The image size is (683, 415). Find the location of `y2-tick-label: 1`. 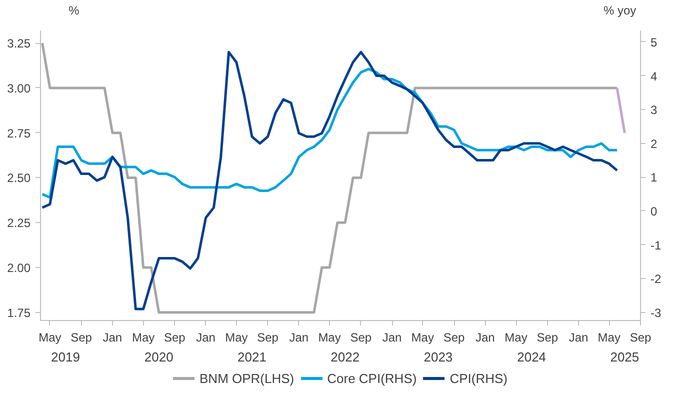

y2-tick-label: 1 is located at coordinates (654, 177).